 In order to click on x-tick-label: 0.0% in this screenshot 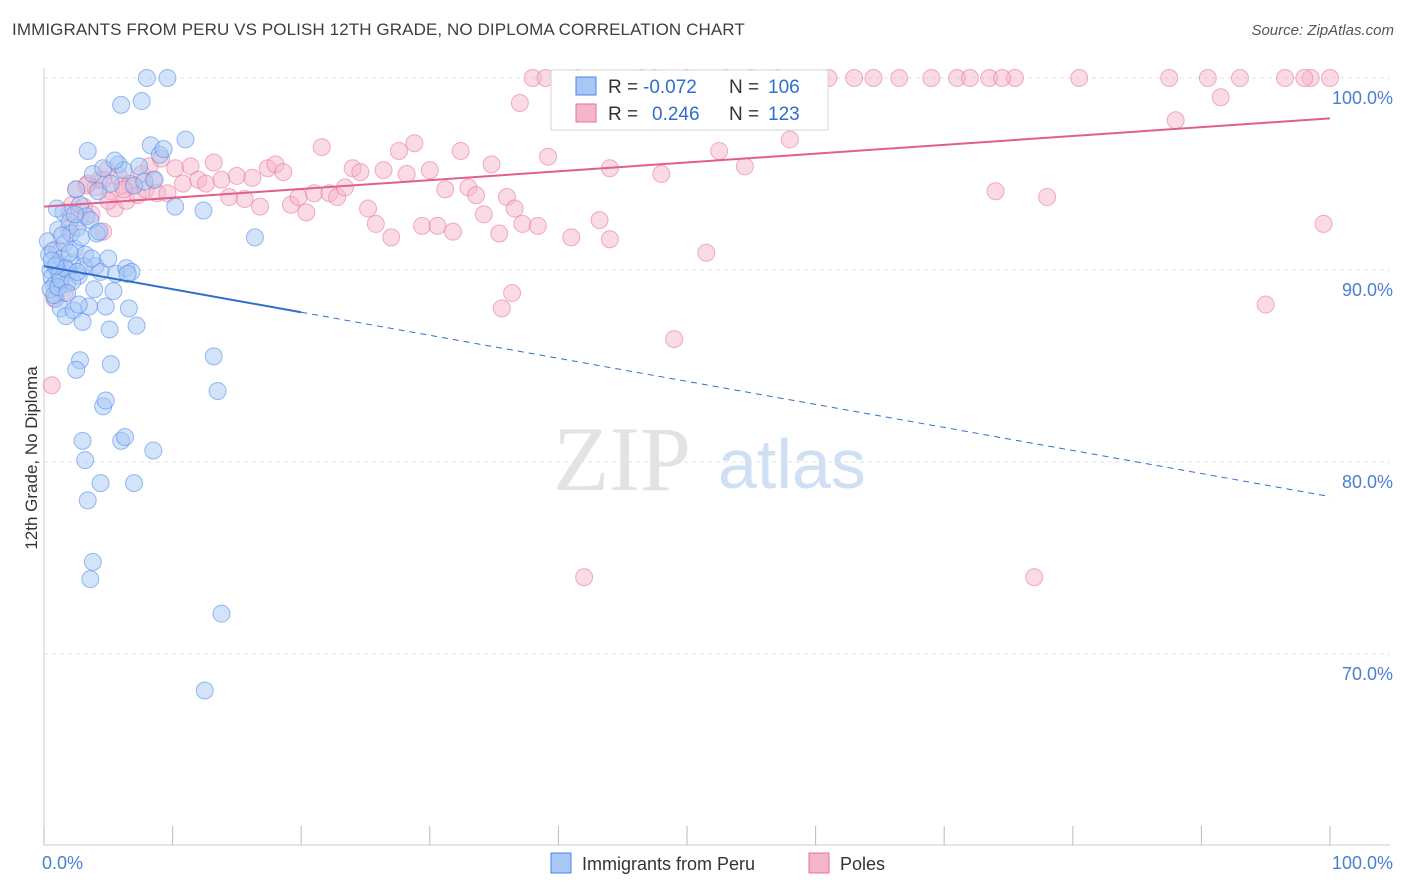, I will do `click(62, 863)`.